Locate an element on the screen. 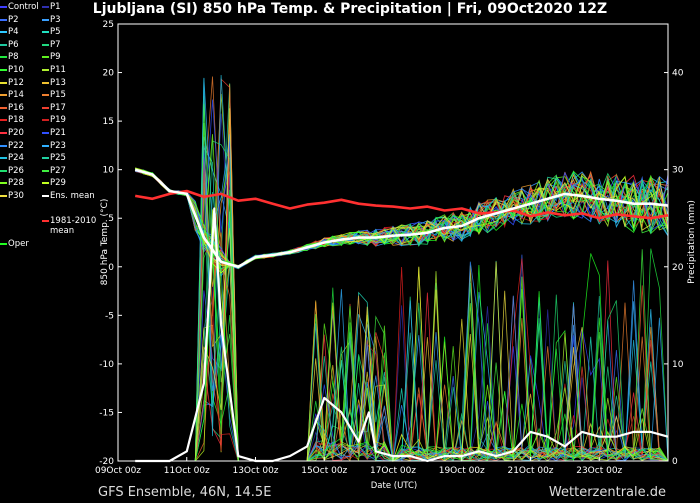 The width and height of the screenshot is (700, 503). legend-label: Ens. mean is located at coordinates (72, 196).